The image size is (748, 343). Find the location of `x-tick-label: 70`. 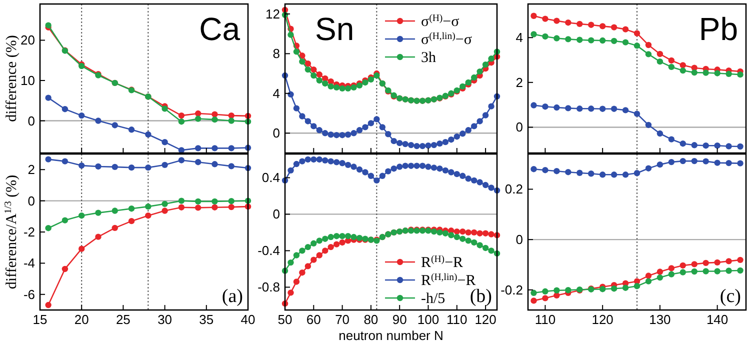

x-tick-label: 70 is located at coordinates (342, 319).